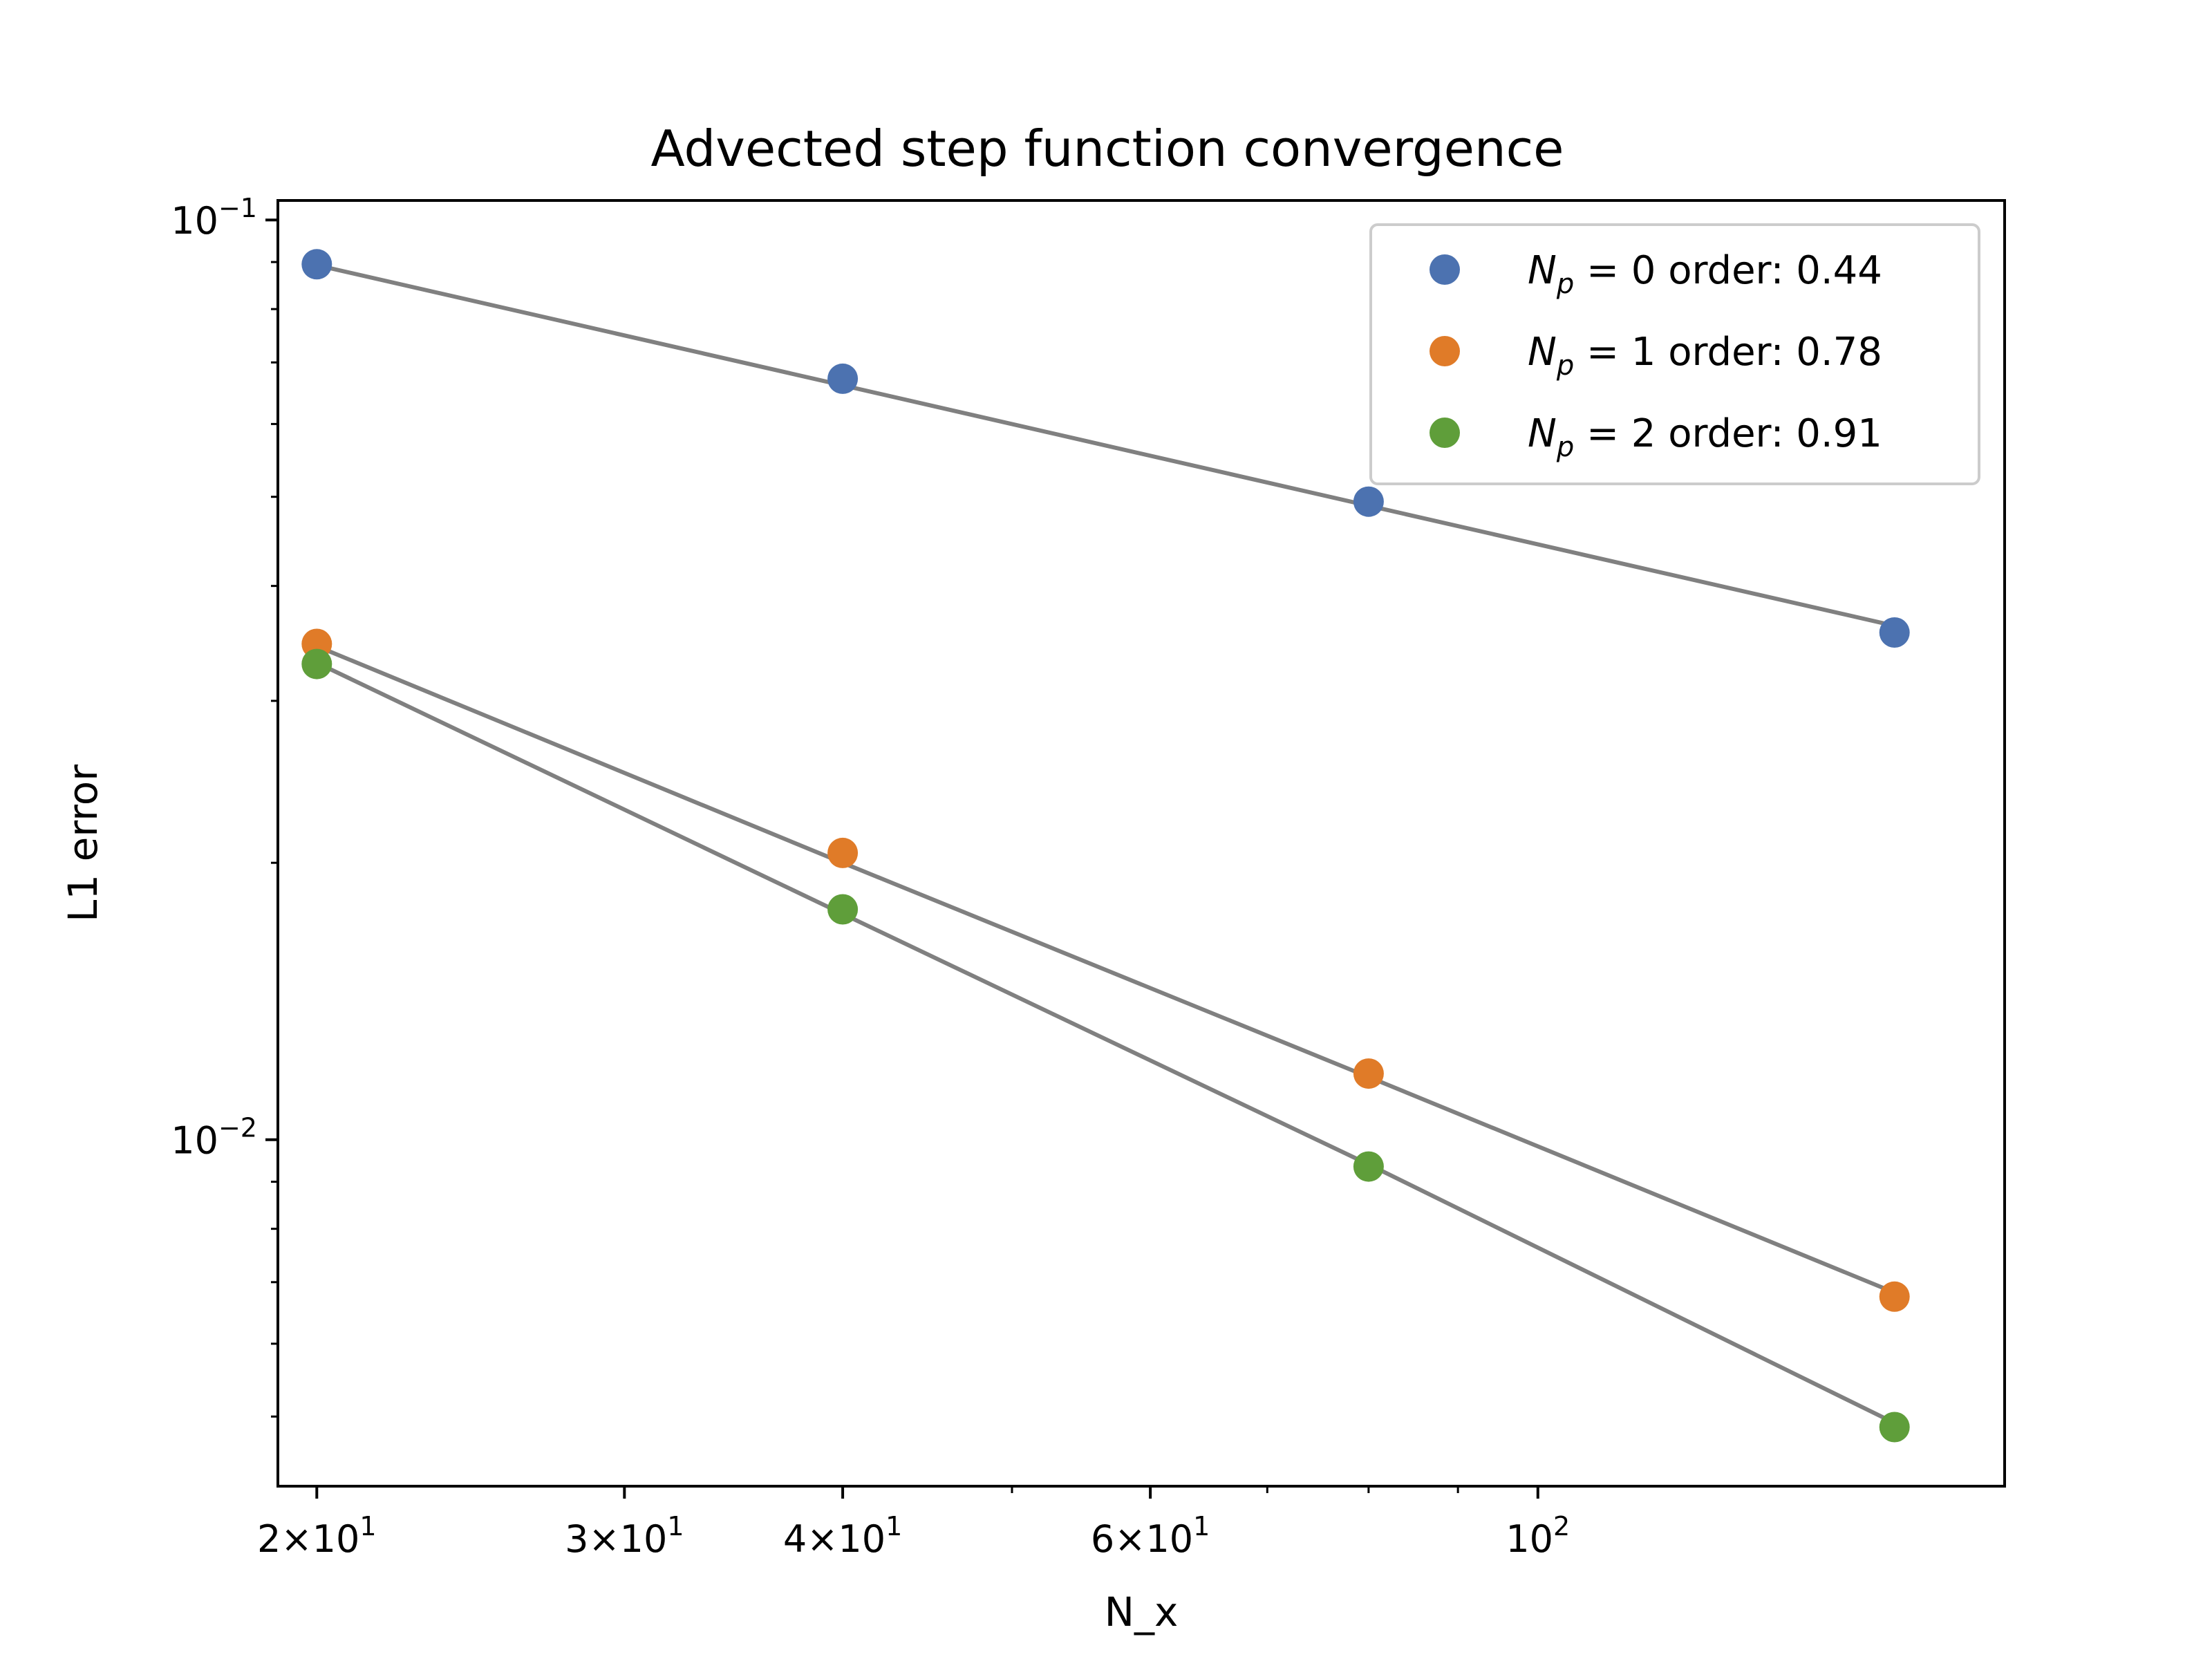  What do you see at coordinates (1728, 352) in the screenshot?
I see `legend-label-suffix: = 1 order: 0.78` at bounding box center [1728, 352].